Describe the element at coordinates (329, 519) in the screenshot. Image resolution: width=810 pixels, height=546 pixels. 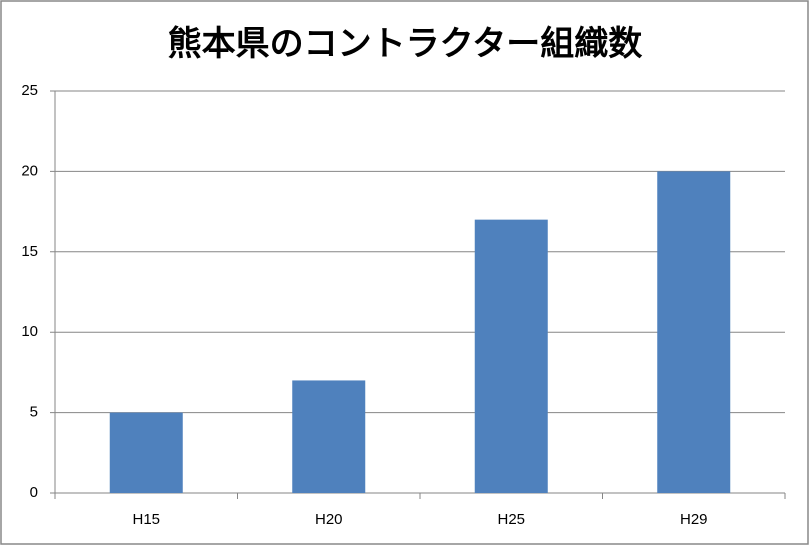
I see `x-tick-label: H20` at that location.